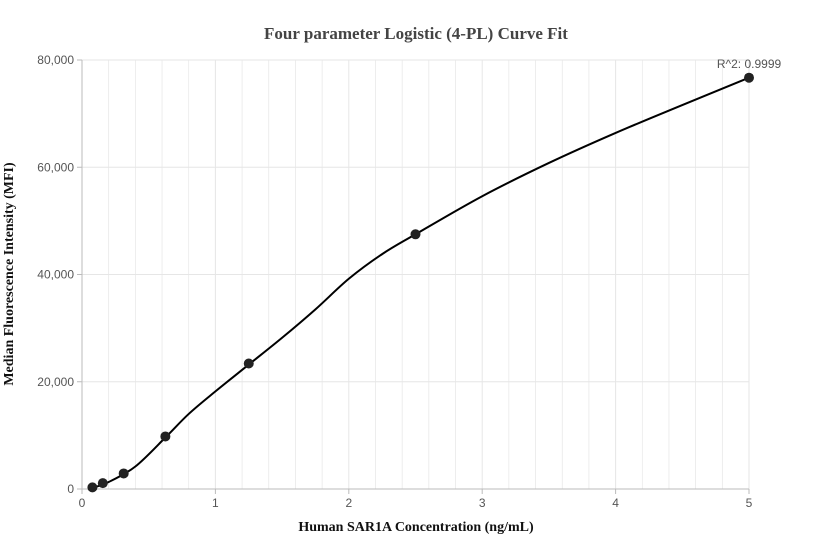 This screenshot has height=560, width=832. Describe the element at coordinates (749, 64) in the screenshot. I see `r-squared-annotation: R^2: 0.9999` at that location.